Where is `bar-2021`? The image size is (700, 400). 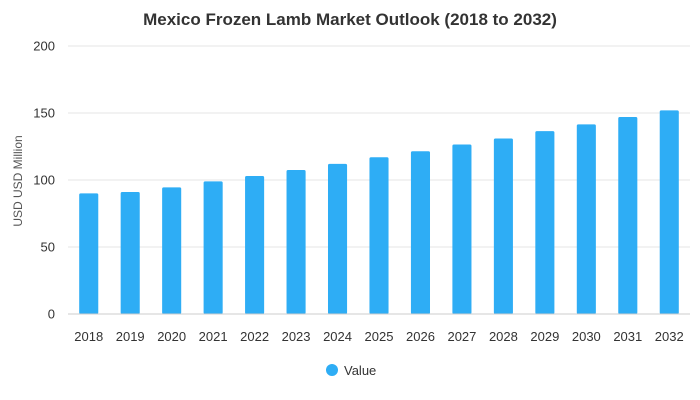 bar-2021 is located at coordinates (213, 247).